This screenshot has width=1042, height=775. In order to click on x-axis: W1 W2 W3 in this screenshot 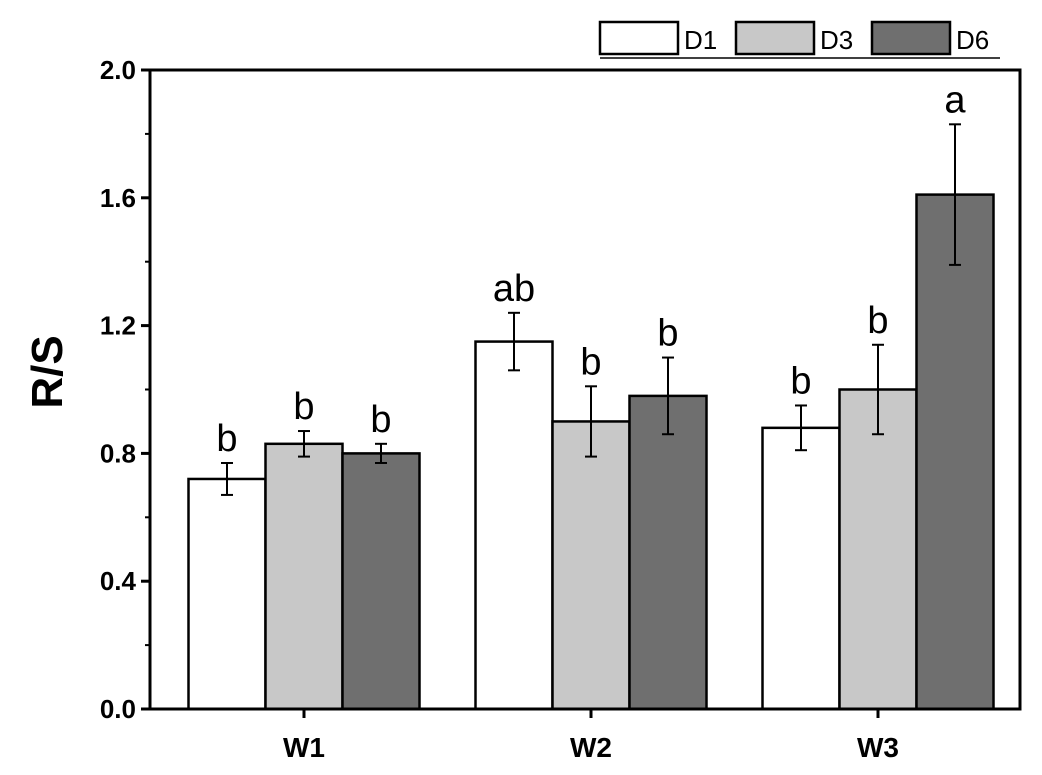, I will do `click(591, 736)`.